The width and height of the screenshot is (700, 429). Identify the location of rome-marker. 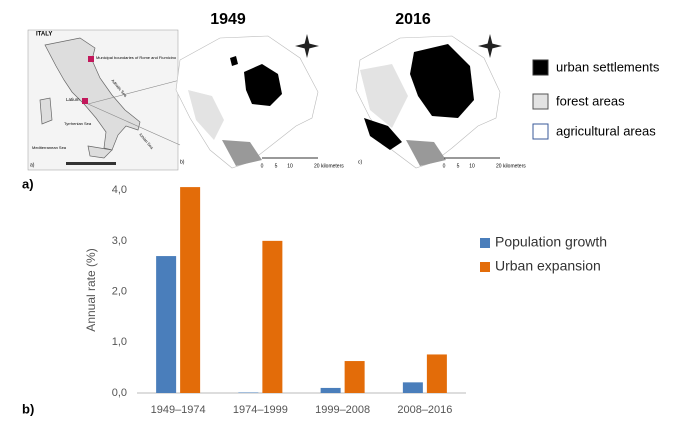
(85, 101).